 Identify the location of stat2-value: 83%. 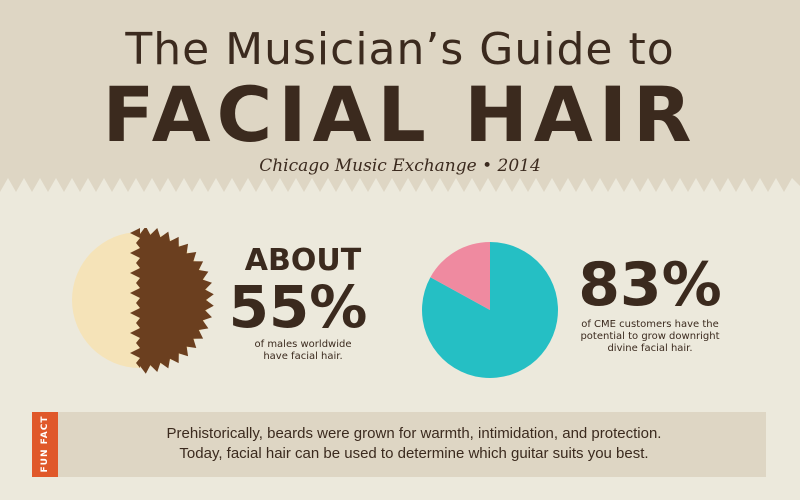
(650, 285).